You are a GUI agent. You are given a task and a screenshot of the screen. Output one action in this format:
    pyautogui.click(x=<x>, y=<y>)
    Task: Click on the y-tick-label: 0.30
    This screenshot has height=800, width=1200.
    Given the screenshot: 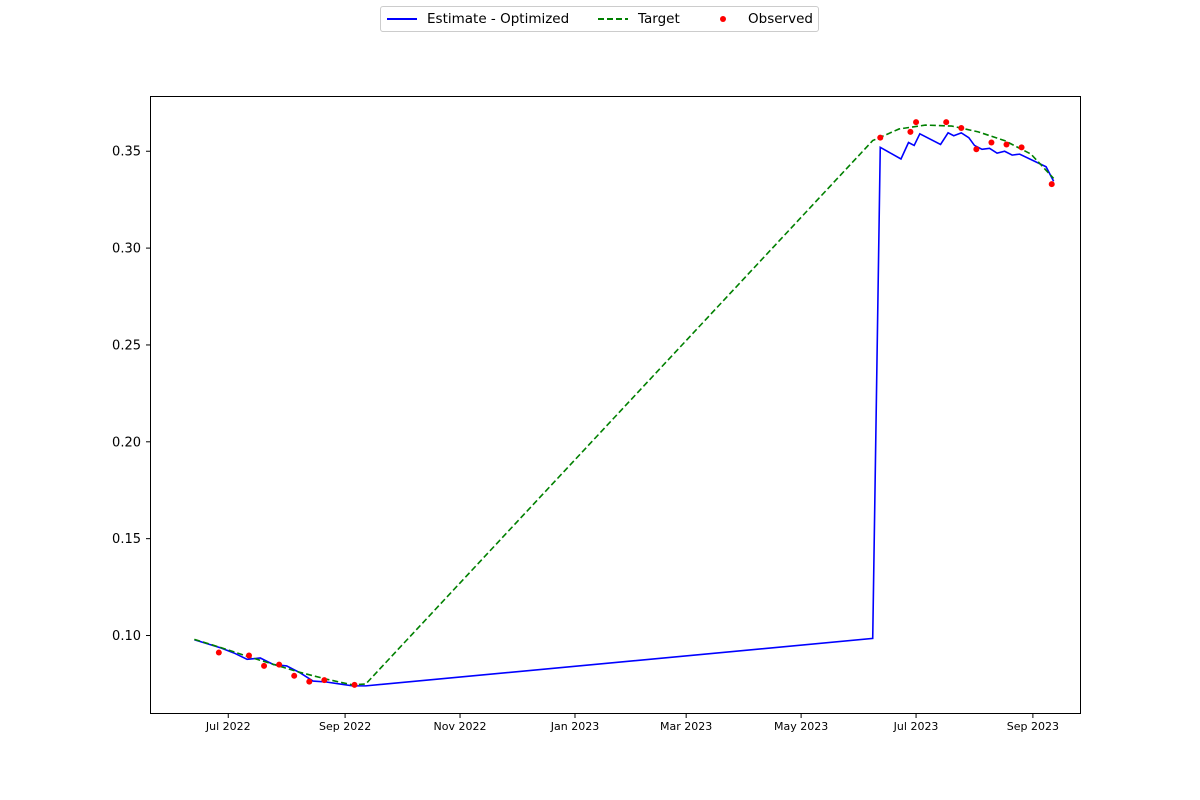 What is the action you would take?
    pyautogui.click(x=126, y=249)
    